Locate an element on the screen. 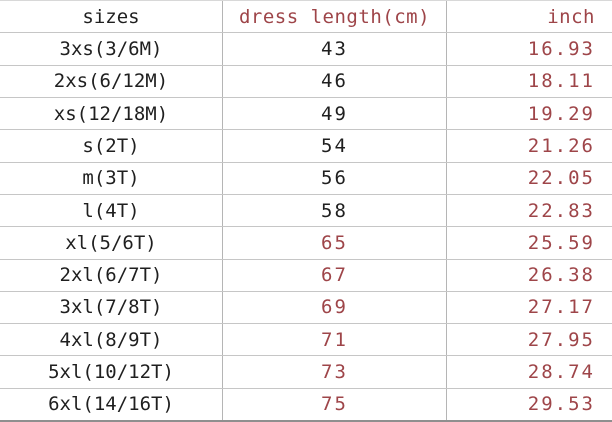 Image resolution: width=612 pixels, height=422 pixels. table-row: 6xl(14/16T) 75 29.53 is located at coordinates (306, 404).